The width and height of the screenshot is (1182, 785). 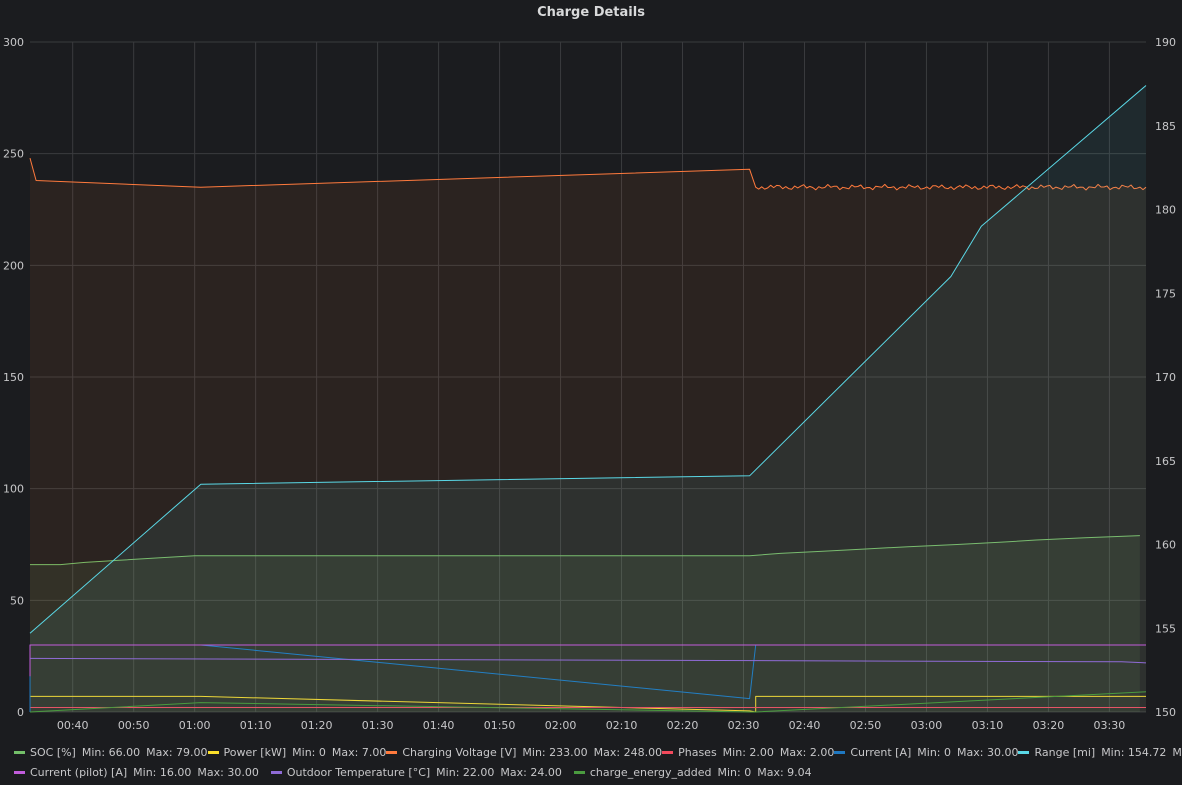 What do you see at coordinates (797, 772) in the screenshot?
I see `legend-max-value: 9.04` at bounding box center [797, 772].